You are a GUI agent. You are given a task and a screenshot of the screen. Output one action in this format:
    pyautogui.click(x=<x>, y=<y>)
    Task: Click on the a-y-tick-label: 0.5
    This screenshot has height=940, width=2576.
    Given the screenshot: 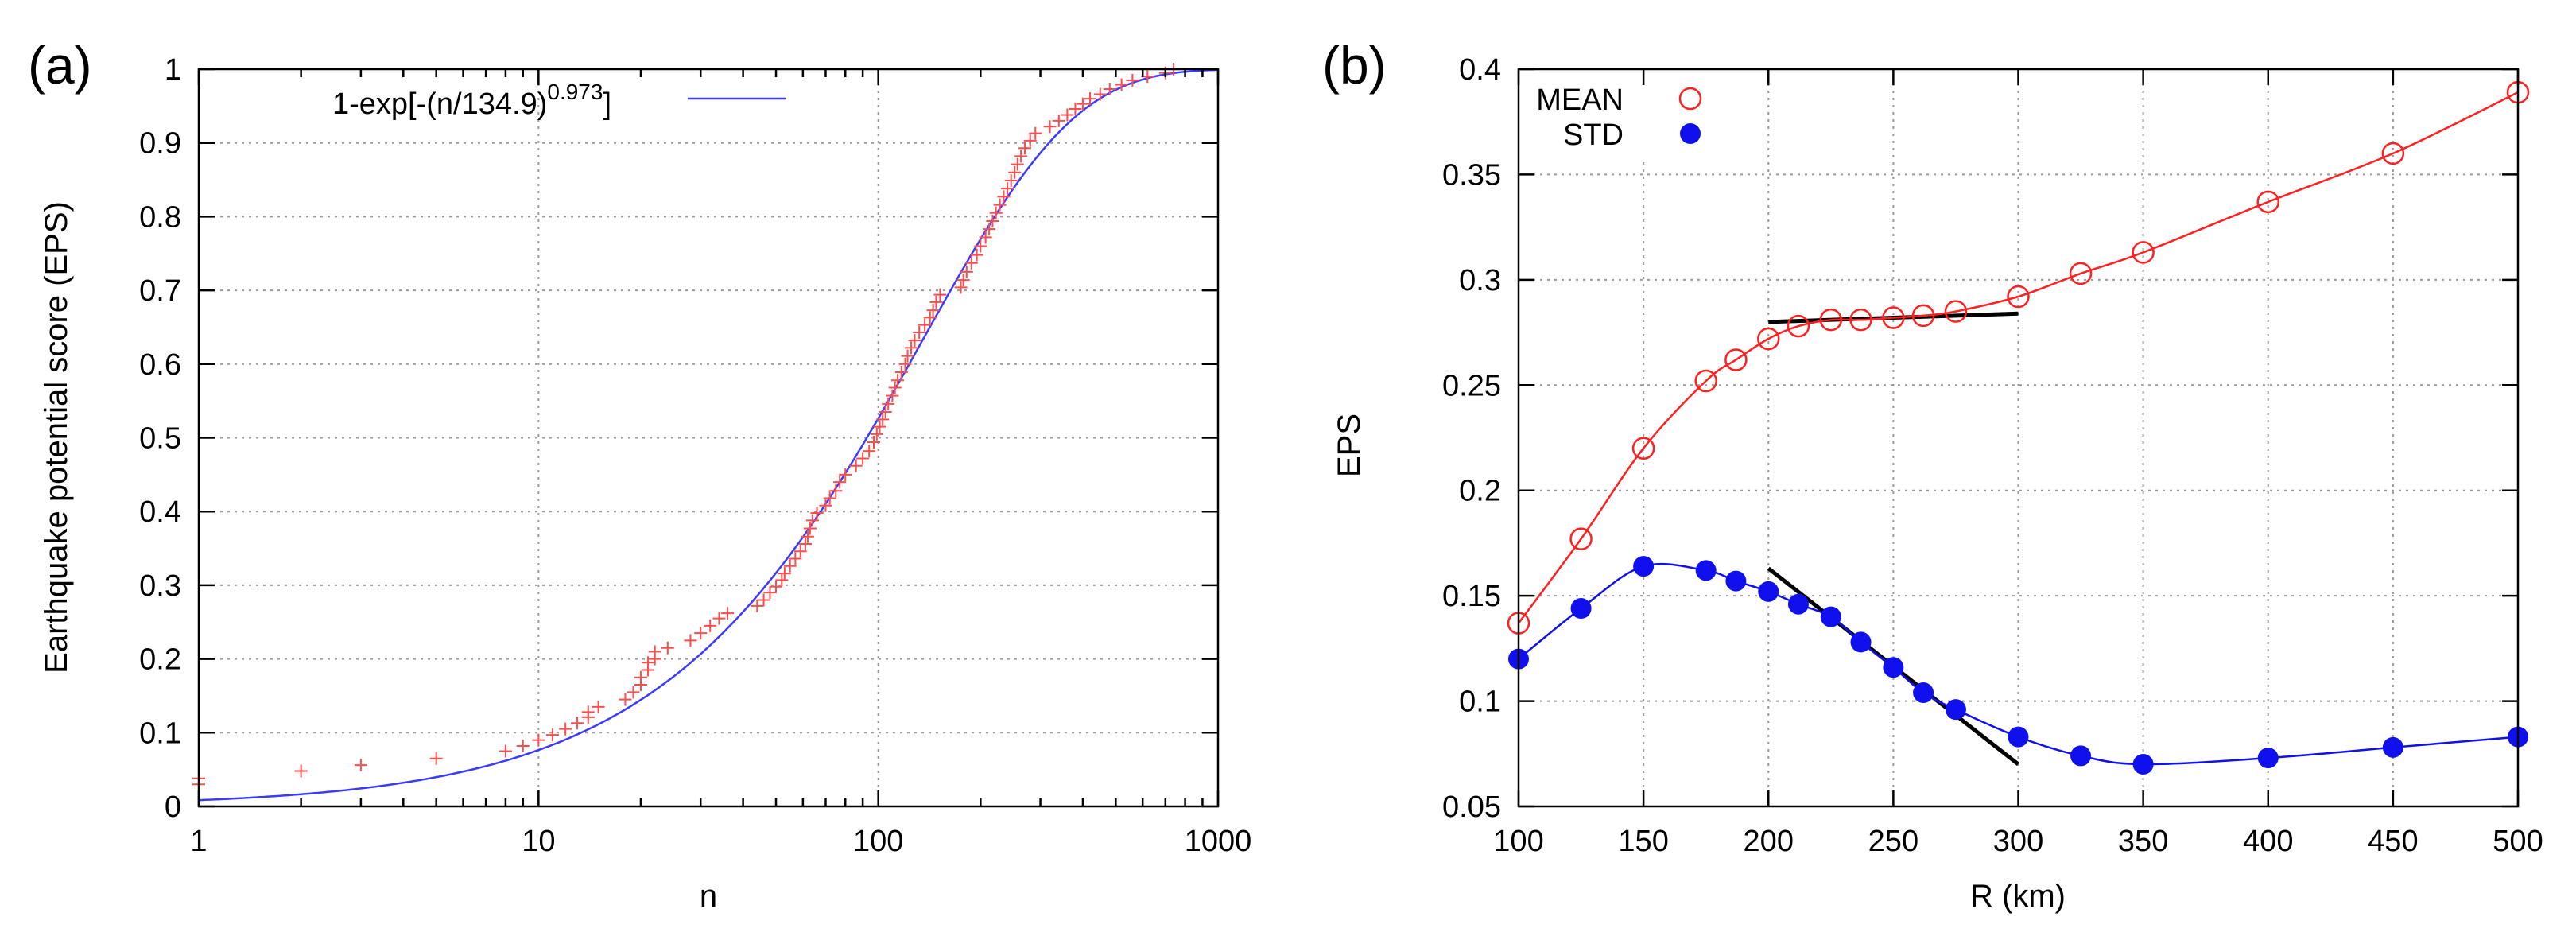 What is the action you would take?
    pyautogui.click(x=160, y=439)
    